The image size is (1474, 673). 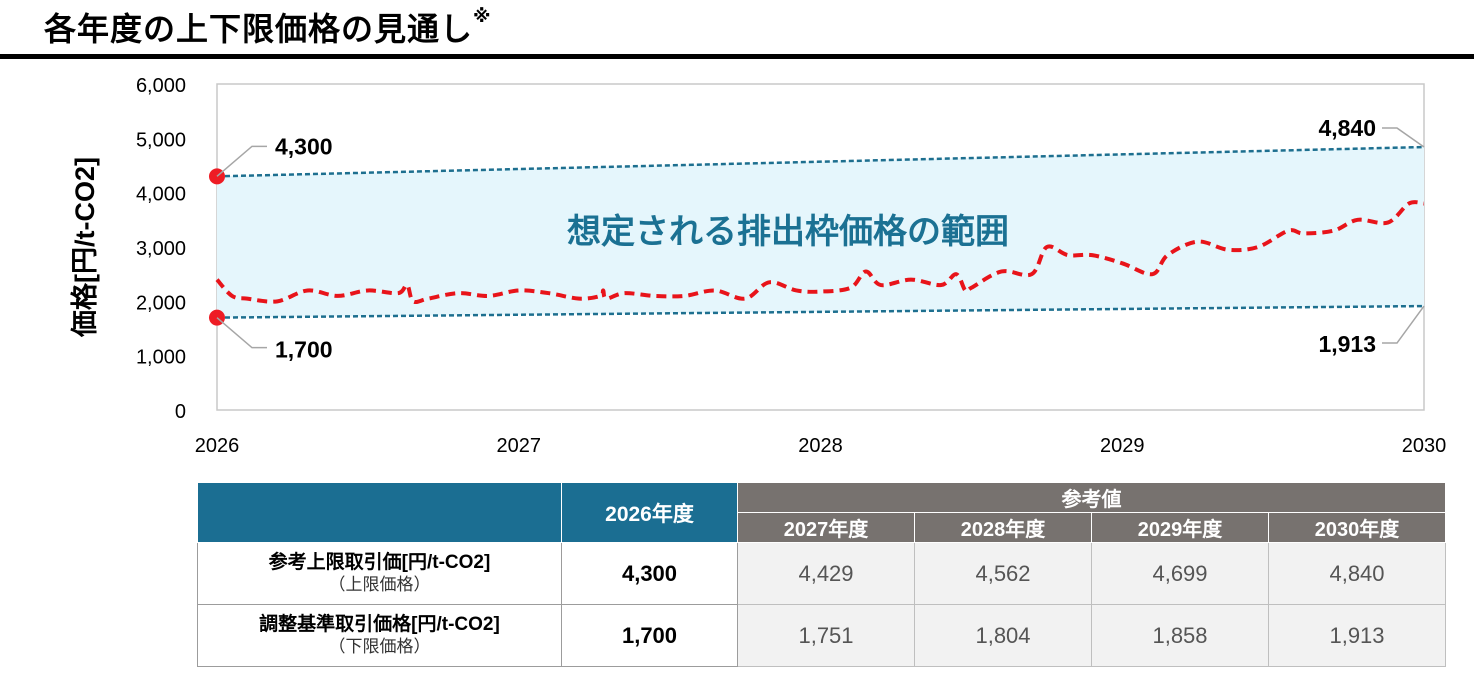 I want to click on lower-2027-value: 1,751, so click(x=826, y=635).